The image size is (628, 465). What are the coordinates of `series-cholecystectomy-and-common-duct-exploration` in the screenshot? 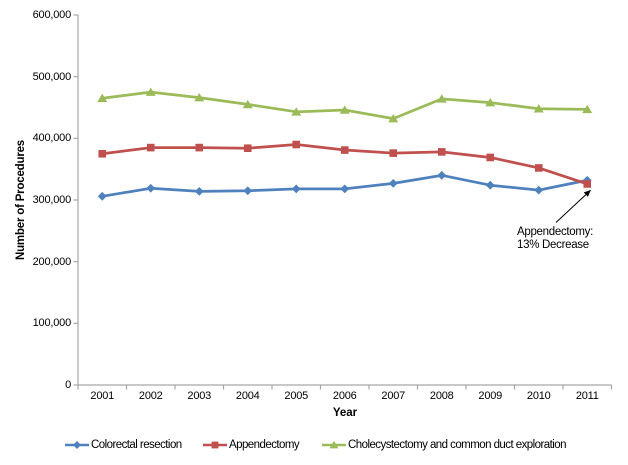 It's located at (345, 105).